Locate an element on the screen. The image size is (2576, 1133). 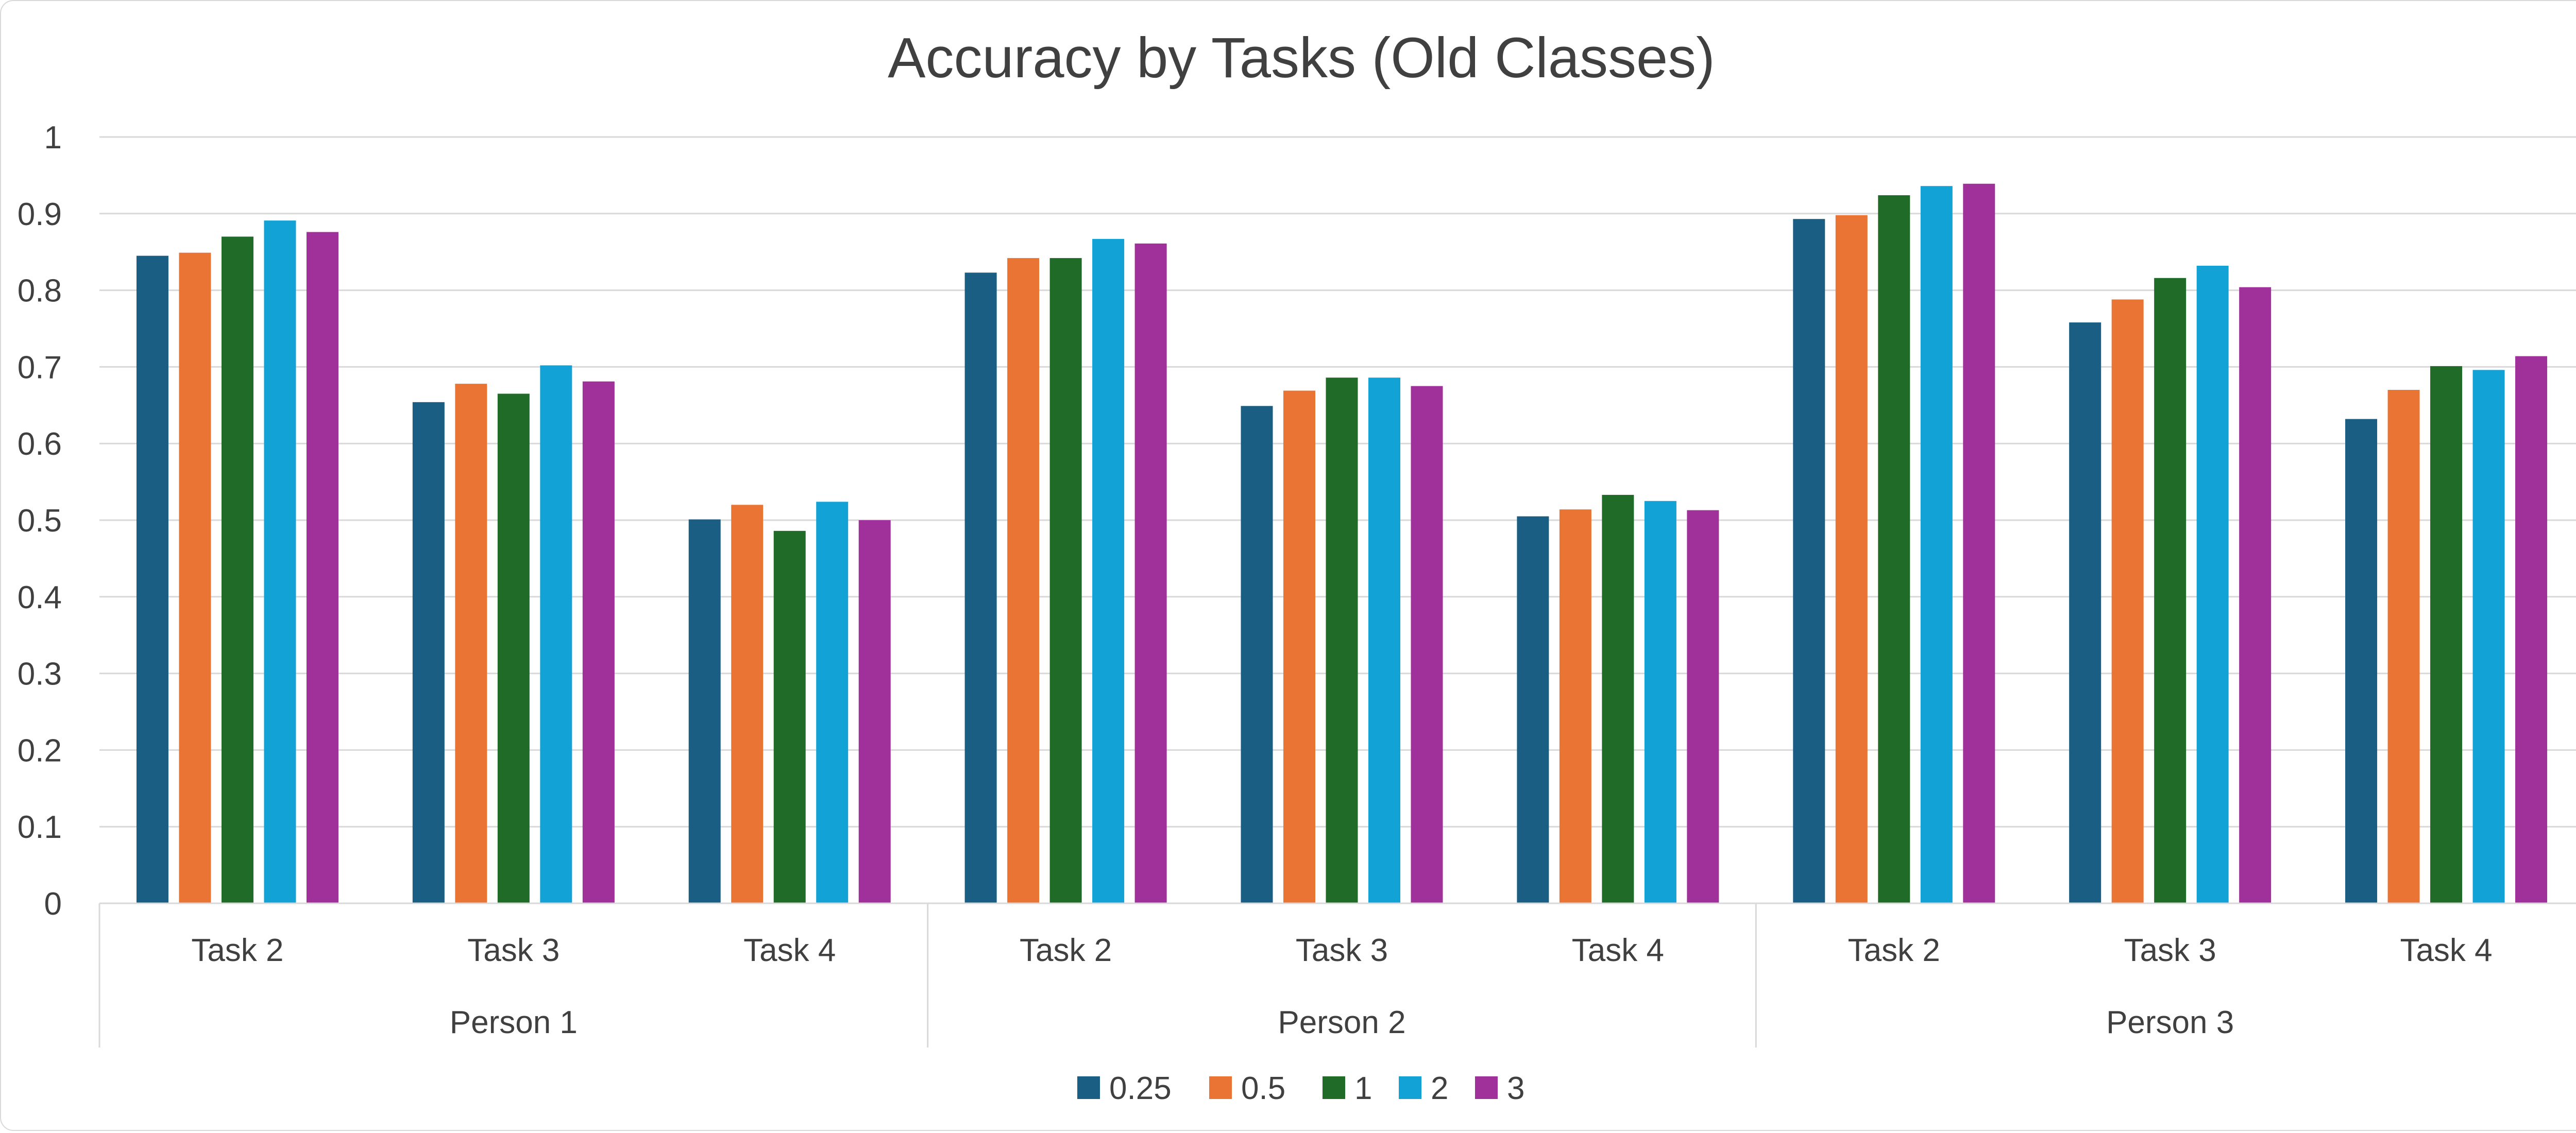
bar-0.5-9 is located at coordinates (2403, 647).